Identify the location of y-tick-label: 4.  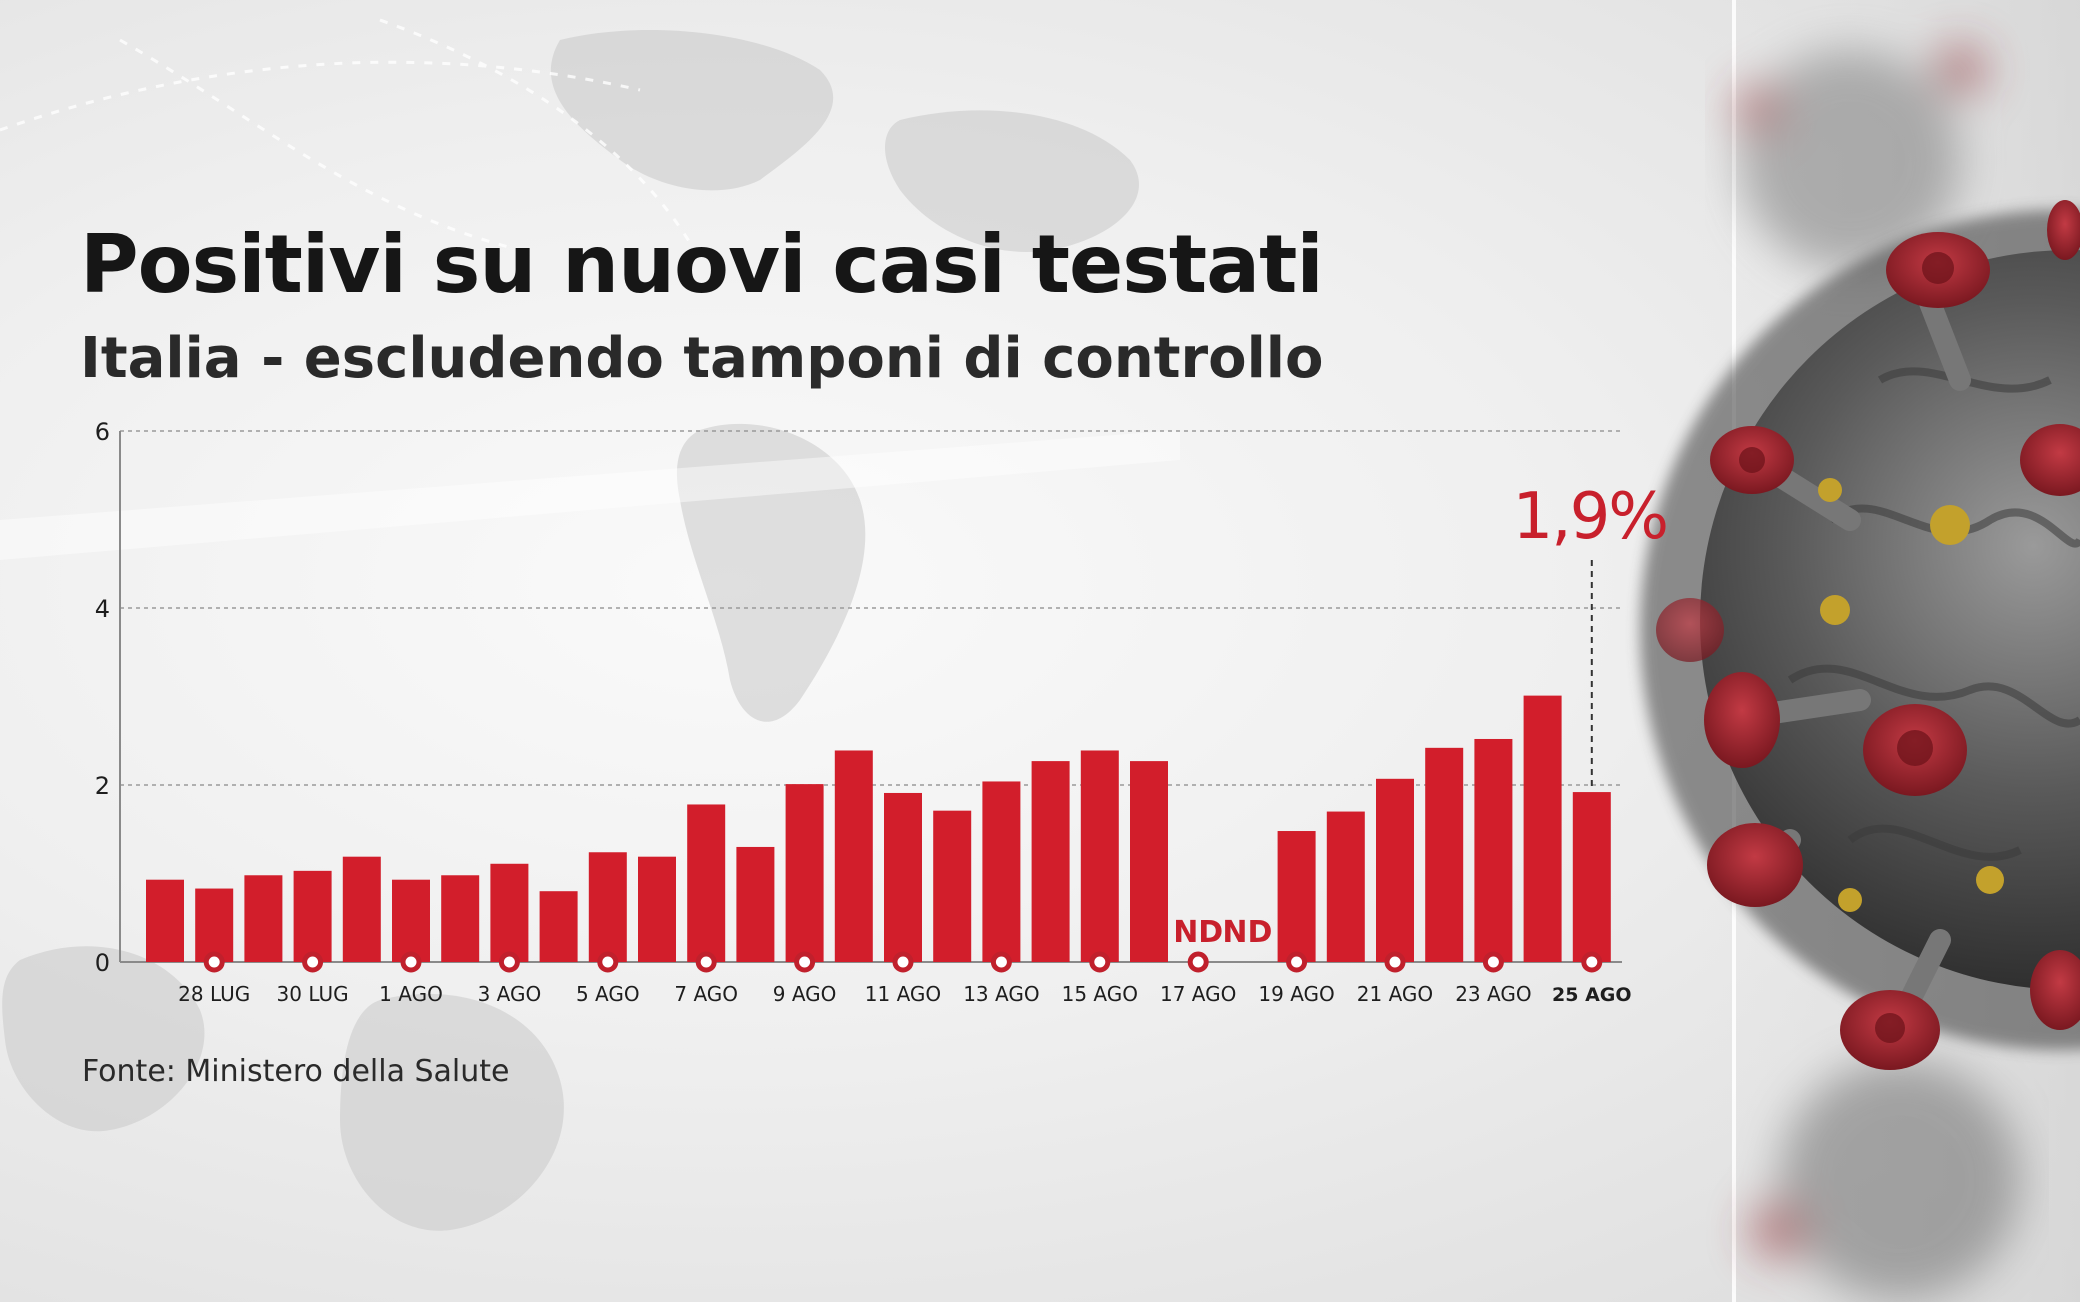
(102, 609).